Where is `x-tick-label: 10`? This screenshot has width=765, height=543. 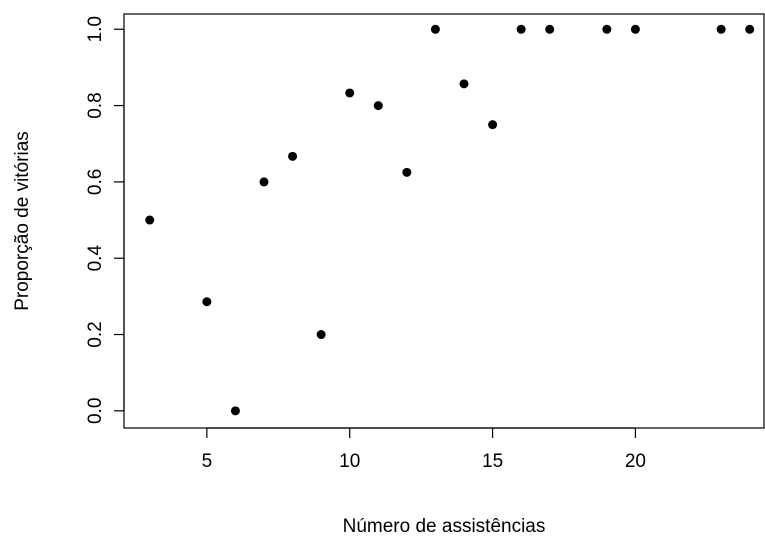 x-tick-label: 10 is located at coordinates (349, 461).